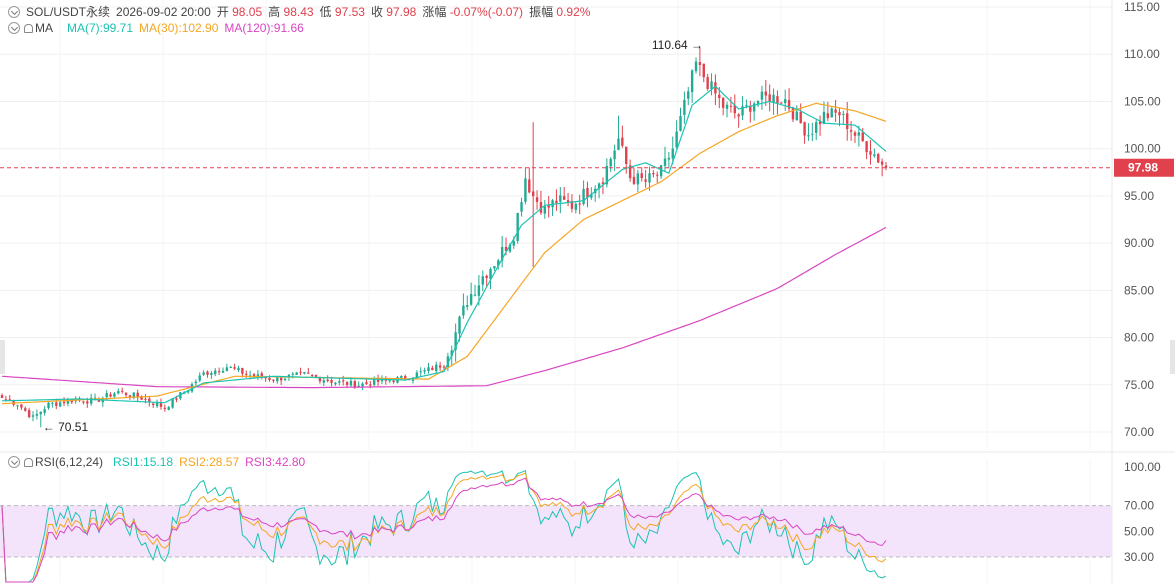 The image size is (1175, 583). Describe the element at coordinates (1142, 467) in the screenshot. I see `rsi-tick-label: 100.00` at that location.